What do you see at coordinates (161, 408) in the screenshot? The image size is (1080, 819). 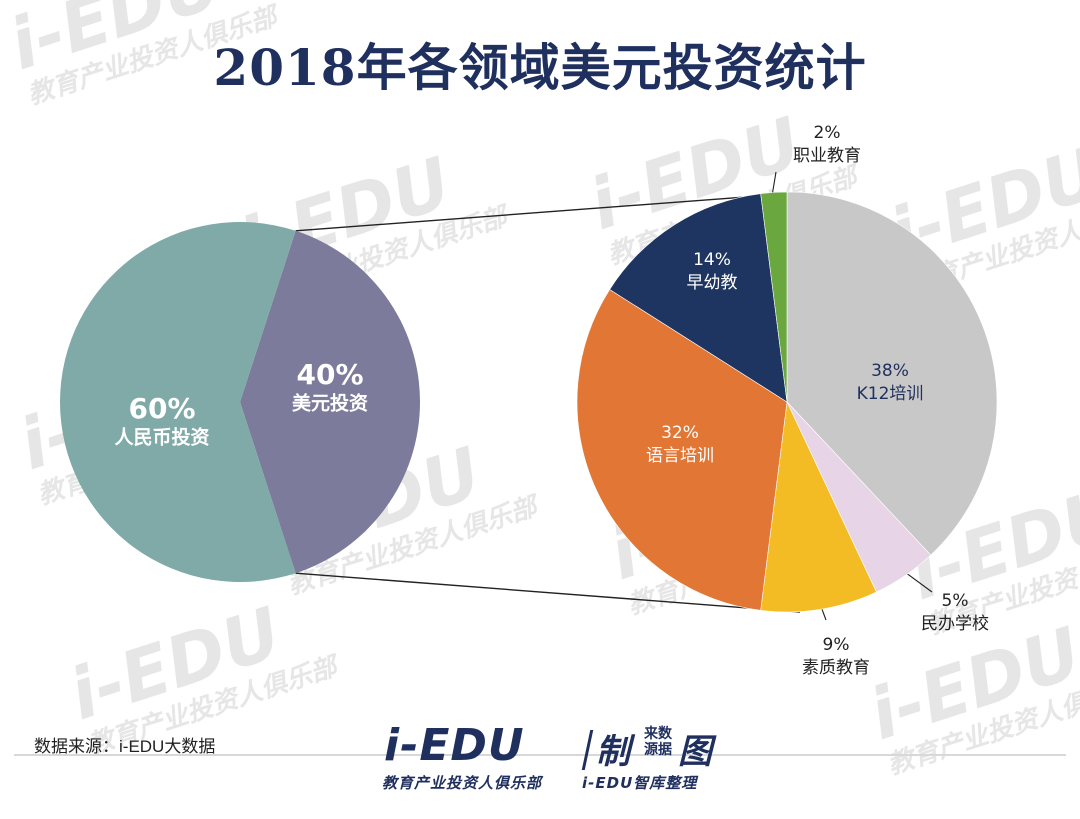 I see `label-rmb-value: 60%` at bounding box center [161, 408].